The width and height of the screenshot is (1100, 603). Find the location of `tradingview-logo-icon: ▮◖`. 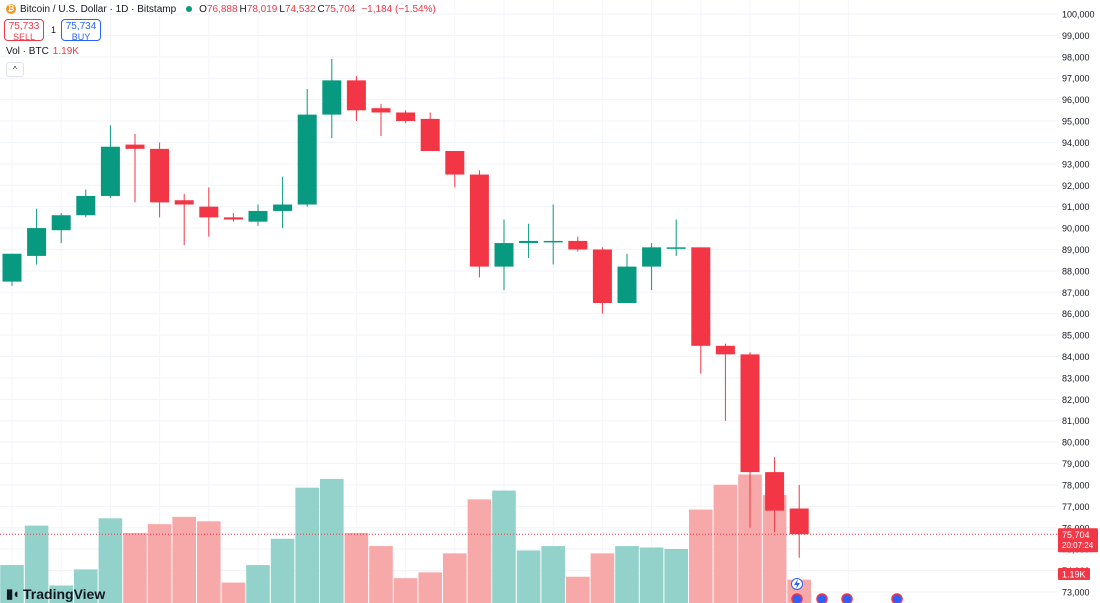

tradingview-logo-icon: ▮◖ is located at coordinates (13, 593).